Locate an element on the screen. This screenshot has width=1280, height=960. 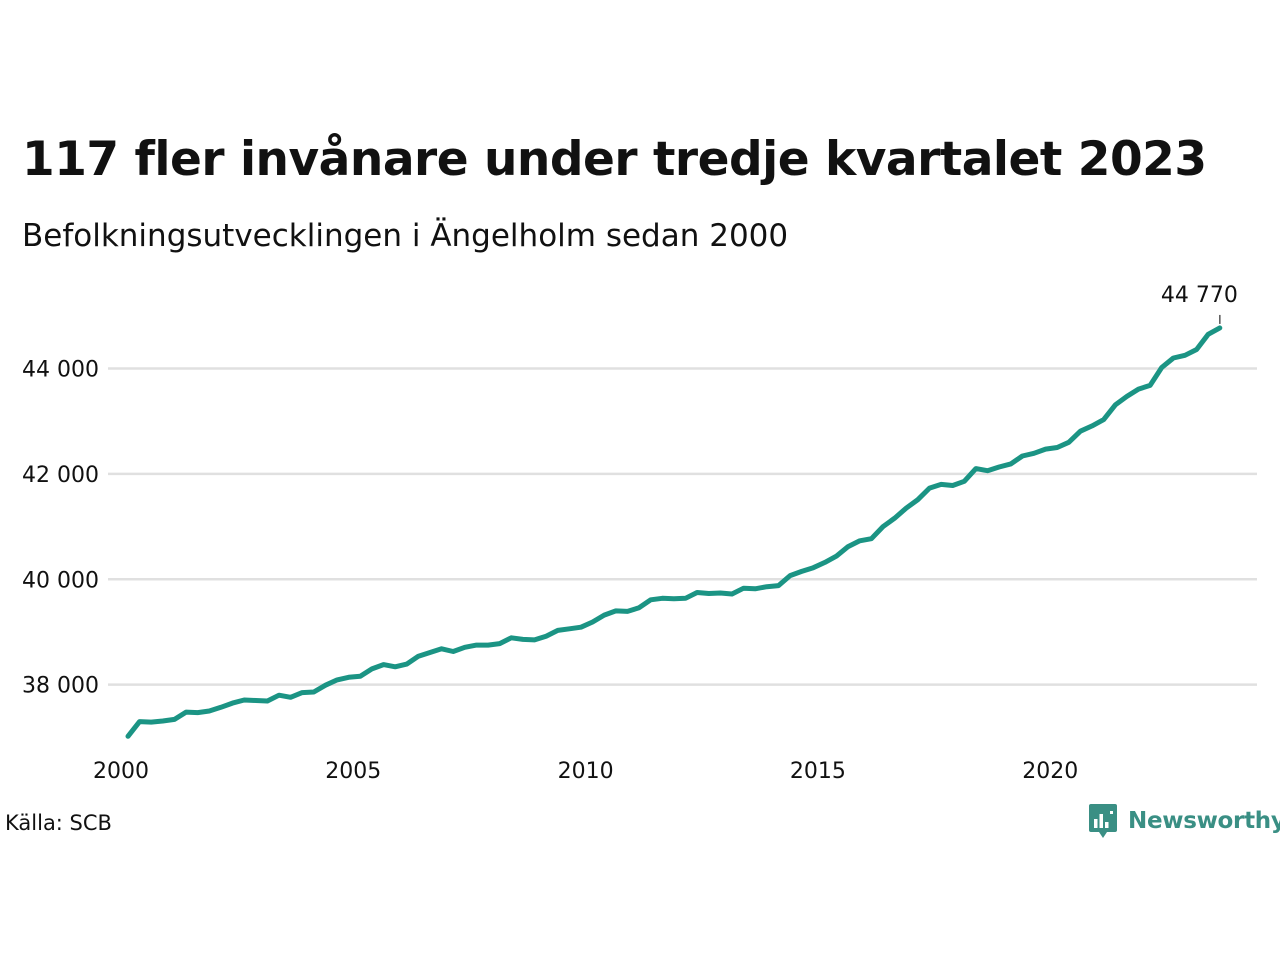
newsworthy-logo-icon is located at coordinates (1103, 821).